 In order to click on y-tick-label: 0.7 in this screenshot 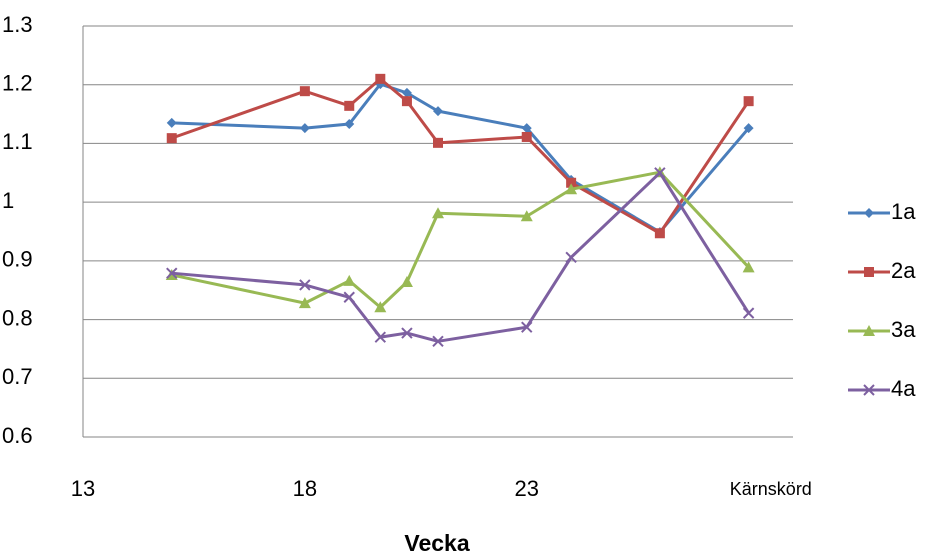, I will do `click(17, 376)`.